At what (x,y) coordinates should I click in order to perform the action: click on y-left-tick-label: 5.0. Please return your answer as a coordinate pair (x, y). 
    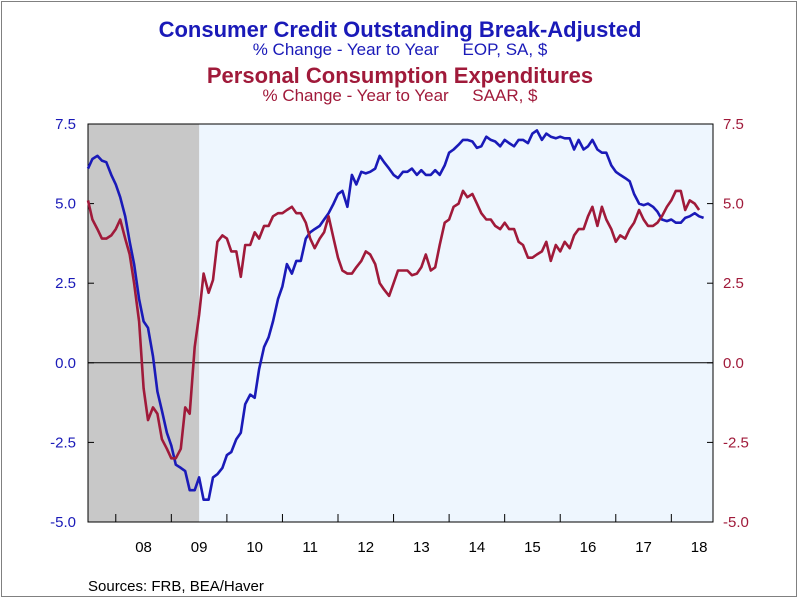
    Looking at the image, I should click on (65, 204).